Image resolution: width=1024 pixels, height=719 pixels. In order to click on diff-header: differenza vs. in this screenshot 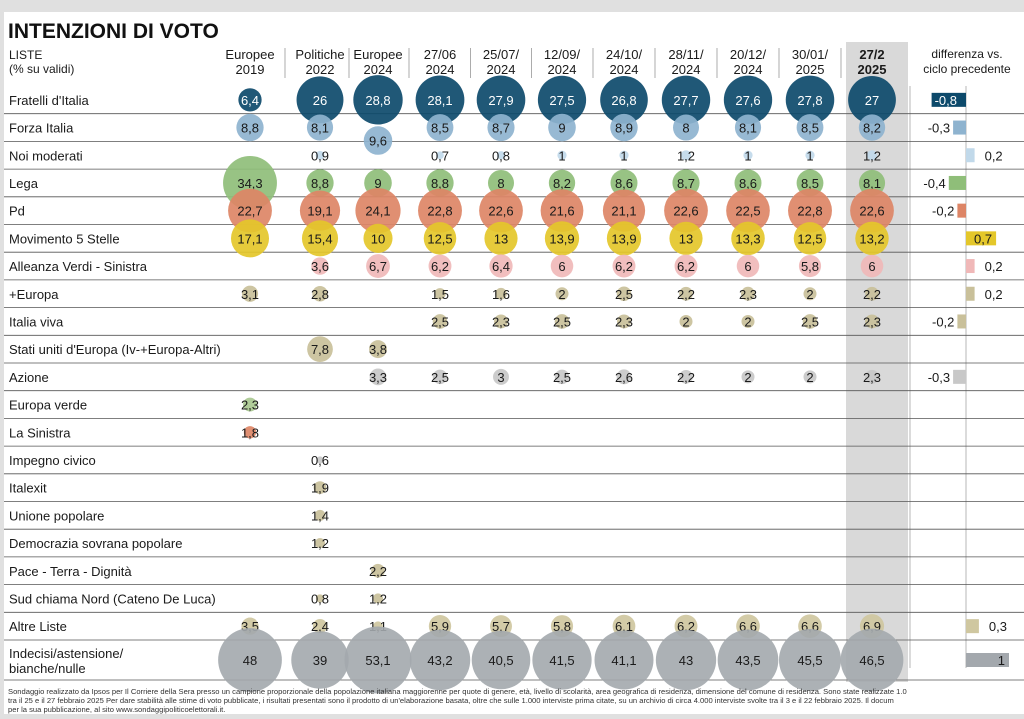, I will do `click(966, 54)`.